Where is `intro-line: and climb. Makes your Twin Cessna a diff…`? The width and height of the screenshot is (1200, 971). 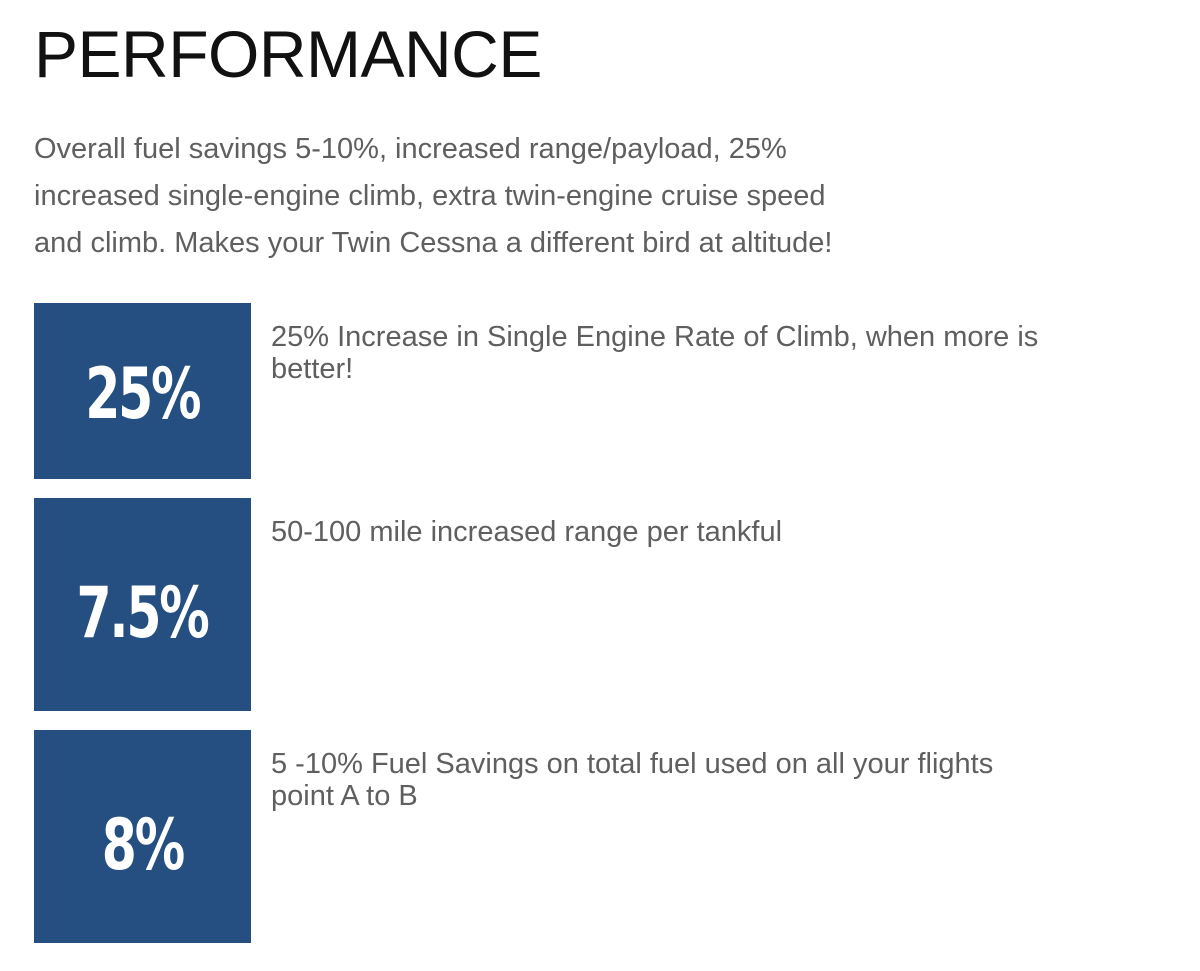 intro-line: and climb. Makes your Twin Cessna a diff… is located at coordinates (433, 243).